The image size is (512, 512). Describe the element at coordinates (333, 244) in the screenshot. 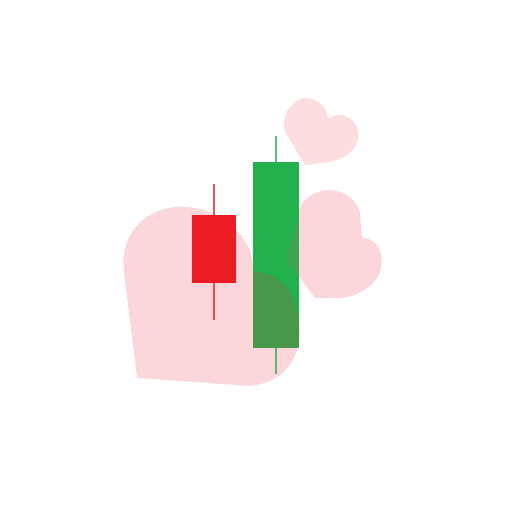

I see `medium-heart-icon` at that location.